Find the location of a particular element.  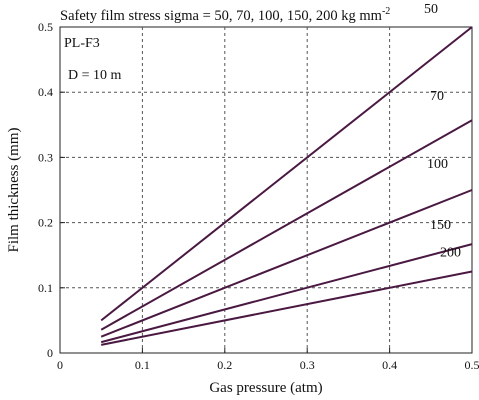

x-axis-title: Gas pressure (atm) is located at coordinates (265, 388).